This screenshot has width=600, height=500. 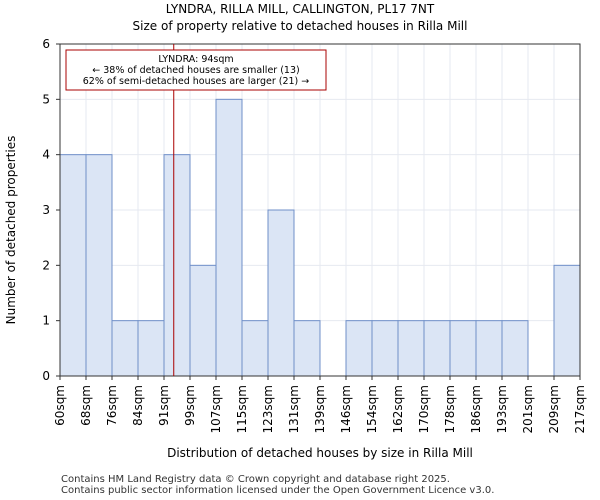 What do you see at coordinates (164, 405) in the screenshot?
I see `x-tick-label: 91sqm` at bounding box center [164, 405].